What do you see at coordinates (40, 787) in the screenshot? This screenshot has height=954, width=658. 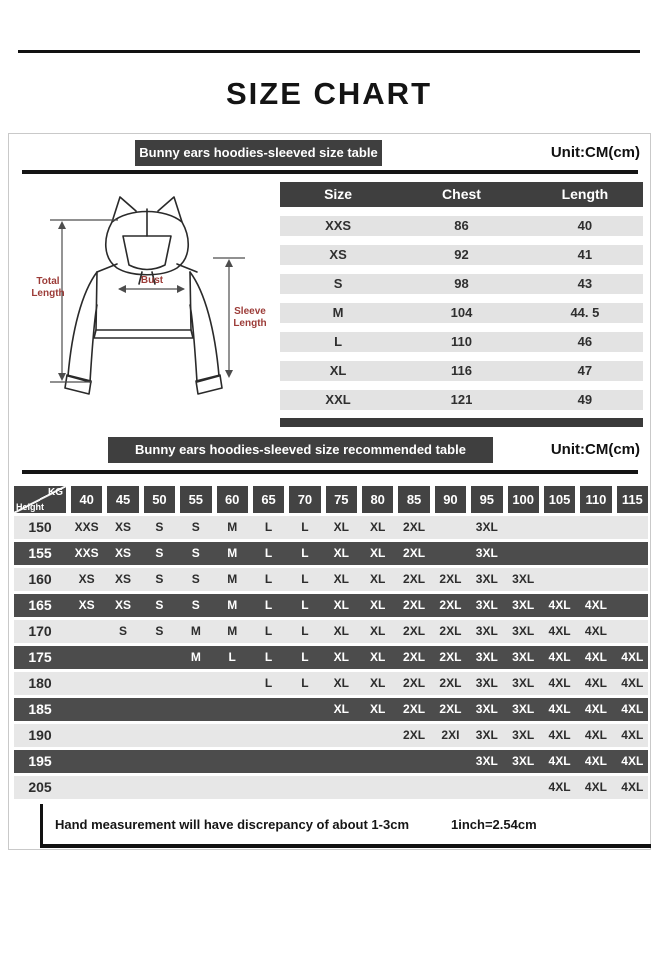 I see `height-cell: 205` at bounding box center [40, 787].